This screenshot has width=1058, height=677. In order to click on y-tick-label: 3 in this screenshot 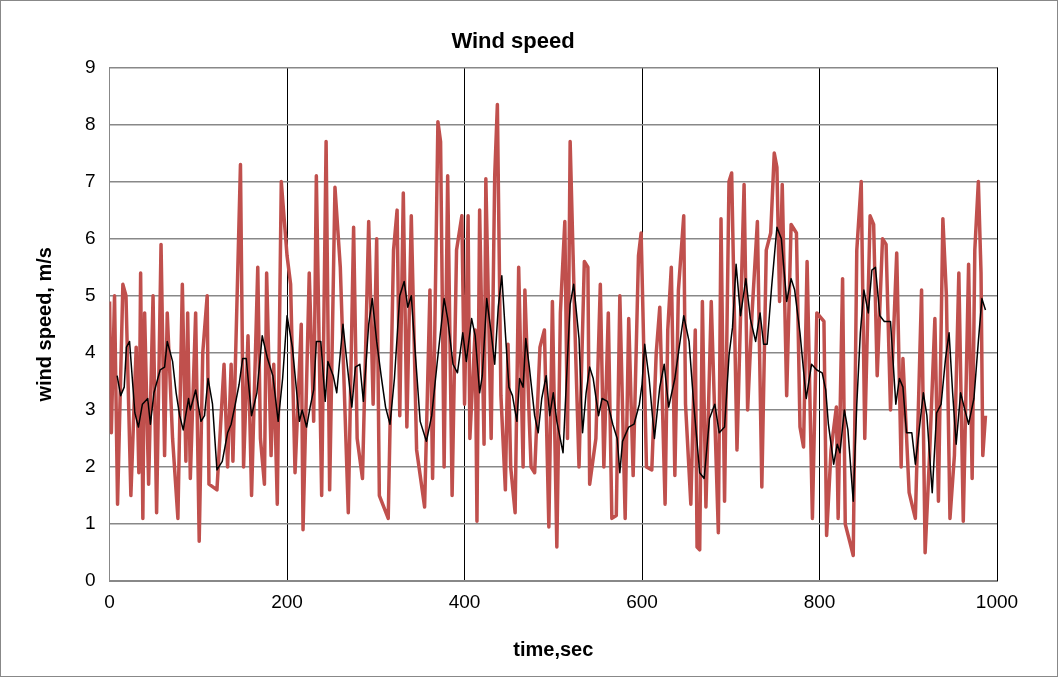, I will do `click(90, 409)`.